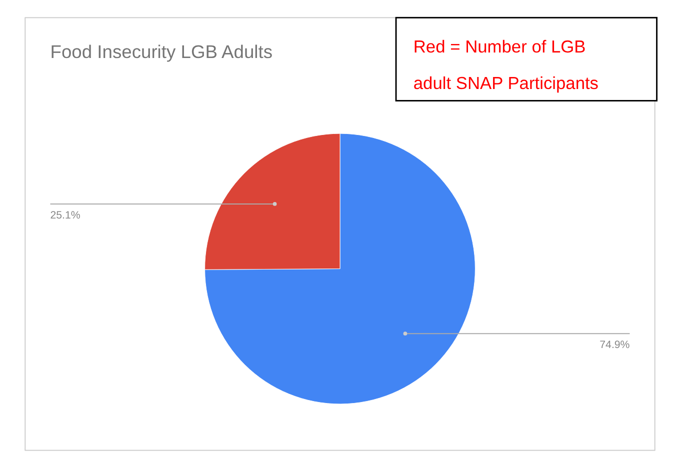  Describe the element at coordinates (65, 215) in the screenshot. I see `data-label: 25.1%` at that location.